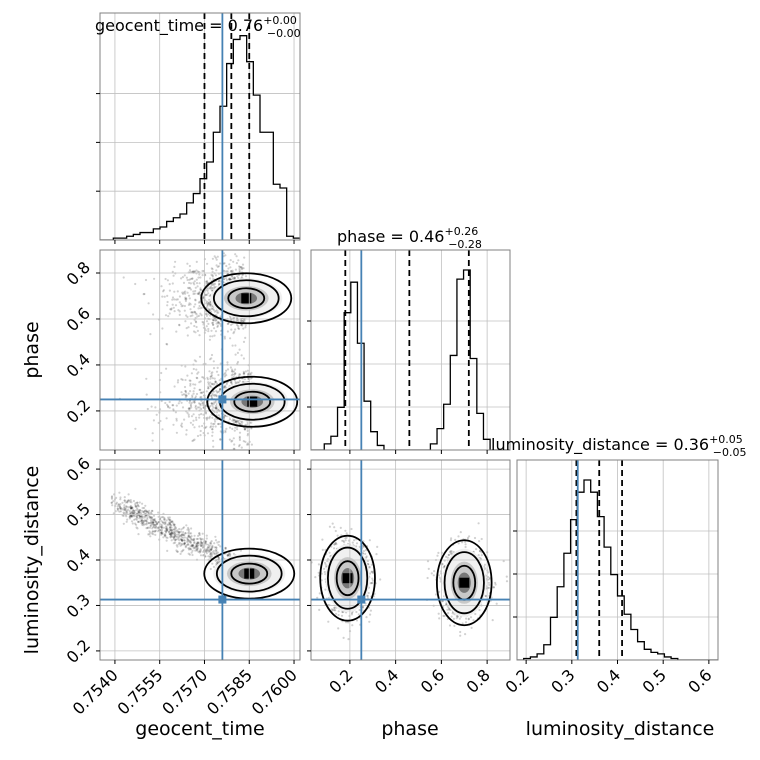 This screenshot has height=760, width=760. Describe the element at coordinates (198, 27) in the screenshot. I see `title-geocent-time: geocent_time = 0.76+0.00 −0.00` at that location.